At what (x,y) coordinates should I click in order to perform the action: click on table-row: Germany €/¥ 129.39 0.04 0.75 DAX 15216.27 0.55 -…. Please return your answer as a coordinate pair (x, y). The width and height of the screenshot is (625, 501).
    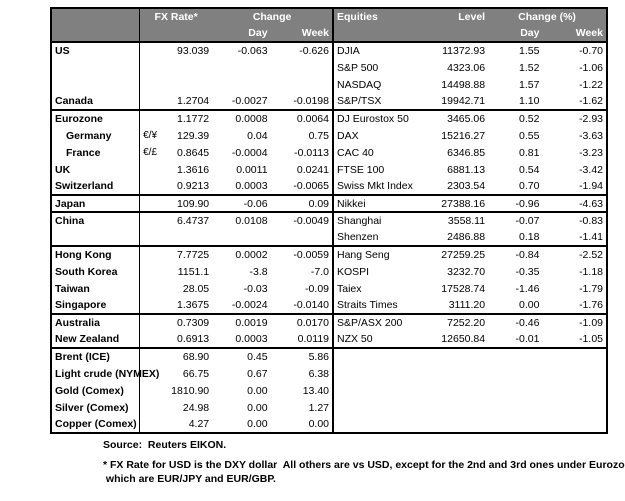
    Looking at the image, I should click on (329, 135).